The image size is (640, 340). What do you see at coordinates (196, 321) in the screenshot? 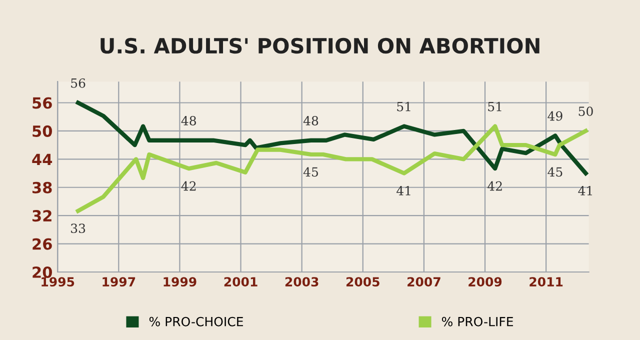
I see `legend-label: % PRO-CHOICE` at bounding box center [196, 321].